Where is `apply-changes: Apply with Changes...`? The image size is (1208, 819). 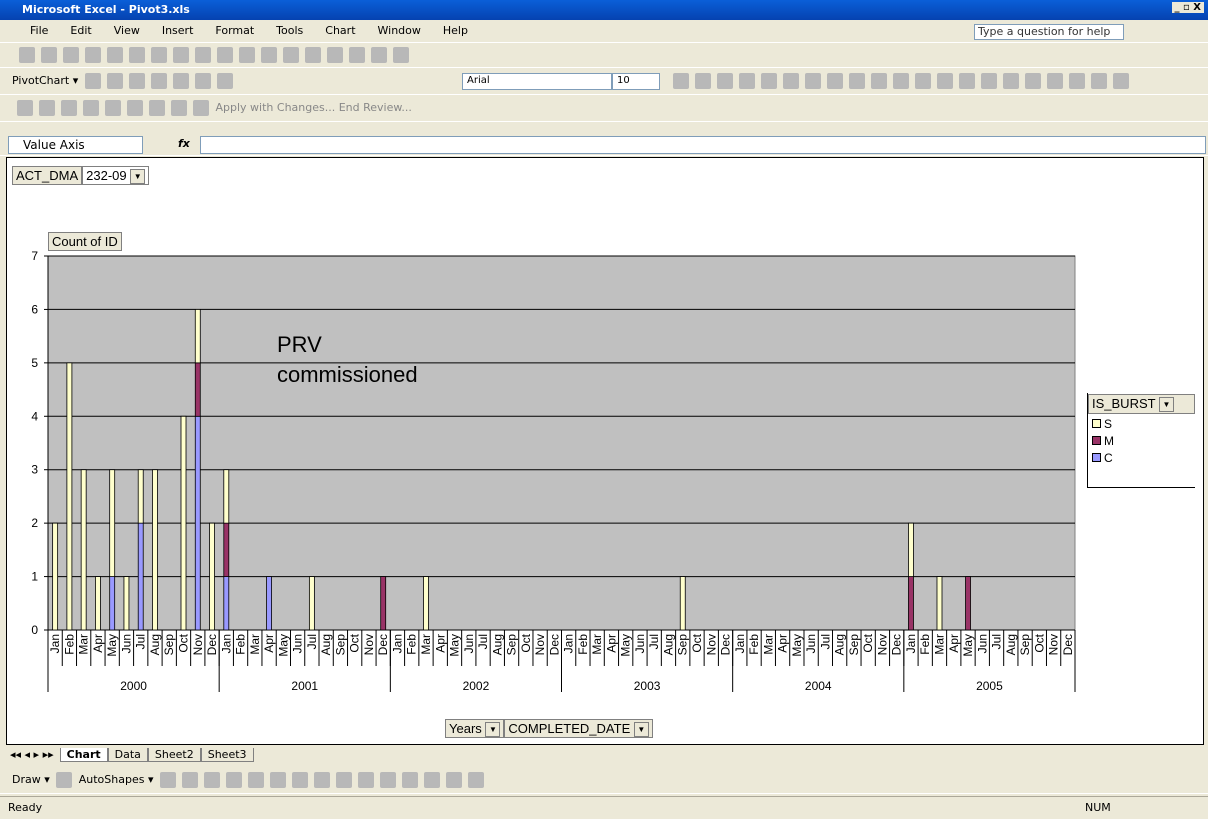
apply-changes: Apply with Changes... is located at coordinates (275, 107).